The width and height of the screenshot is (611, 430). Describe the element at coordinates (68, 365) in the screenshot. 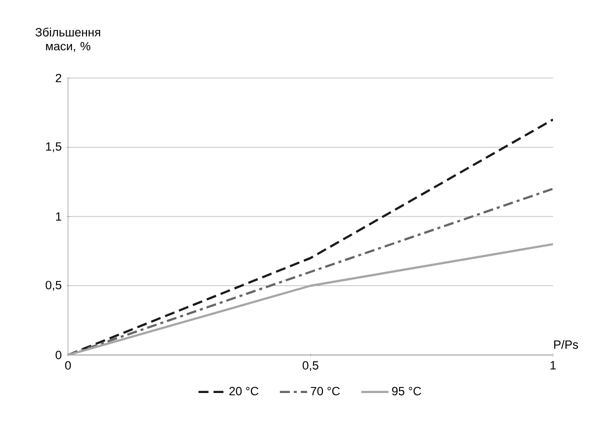

I see `x-tick-label: 0` at that location.